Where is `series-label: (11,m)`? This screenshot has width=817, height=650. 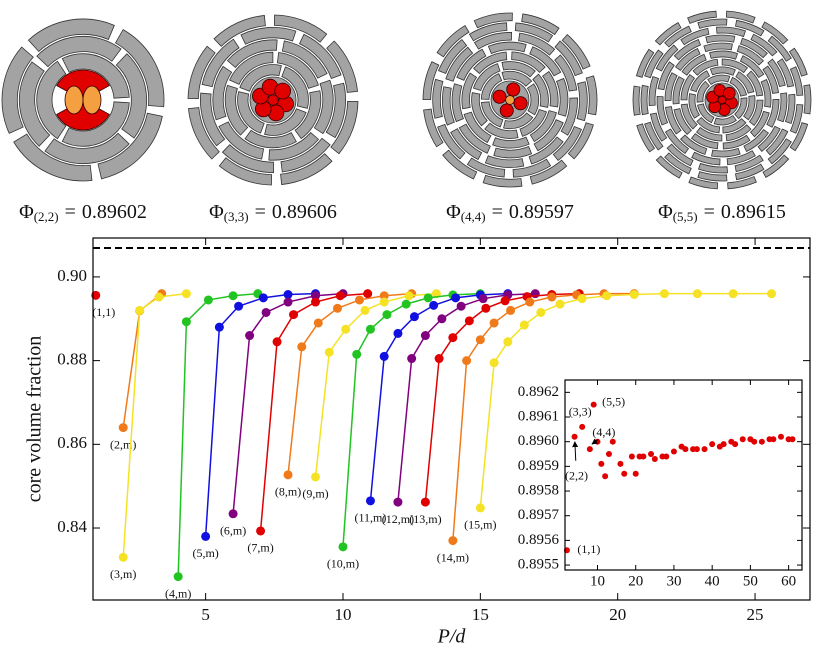
series-label: (11,m) is located at coordinates (371, 518).